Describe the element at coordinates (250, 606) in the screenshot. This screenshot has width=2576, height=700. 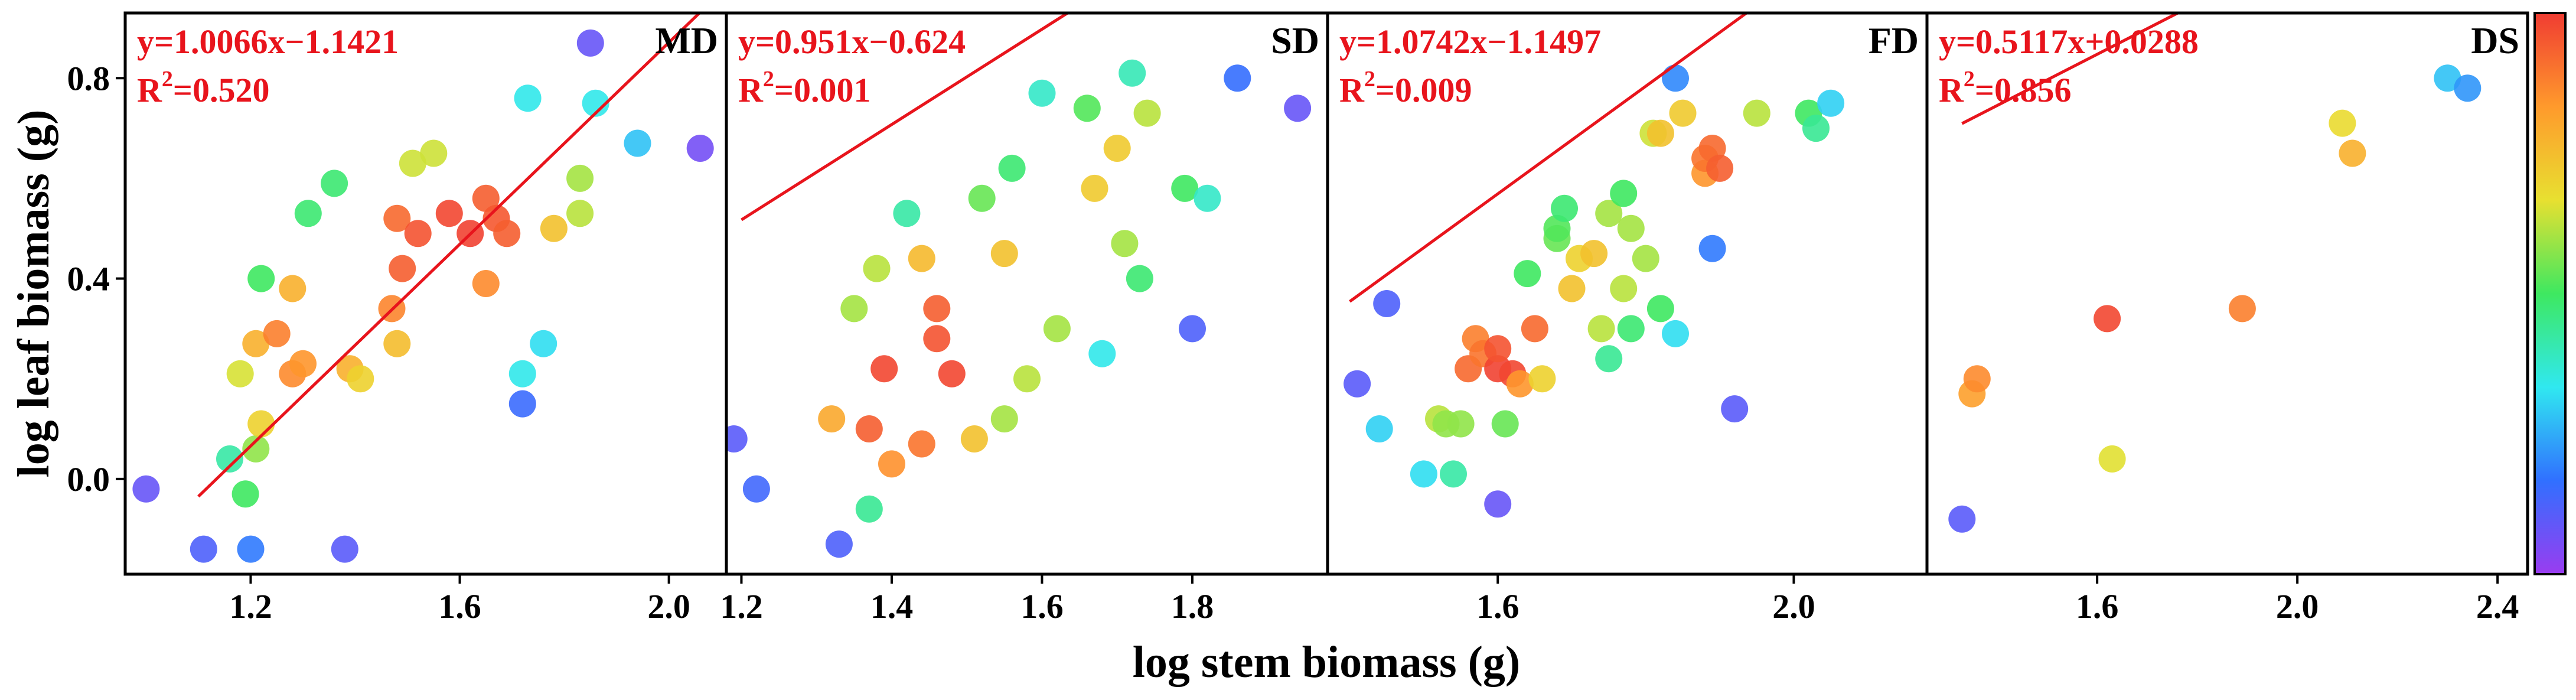
I see `x-tick-label: 1.2` at that location.